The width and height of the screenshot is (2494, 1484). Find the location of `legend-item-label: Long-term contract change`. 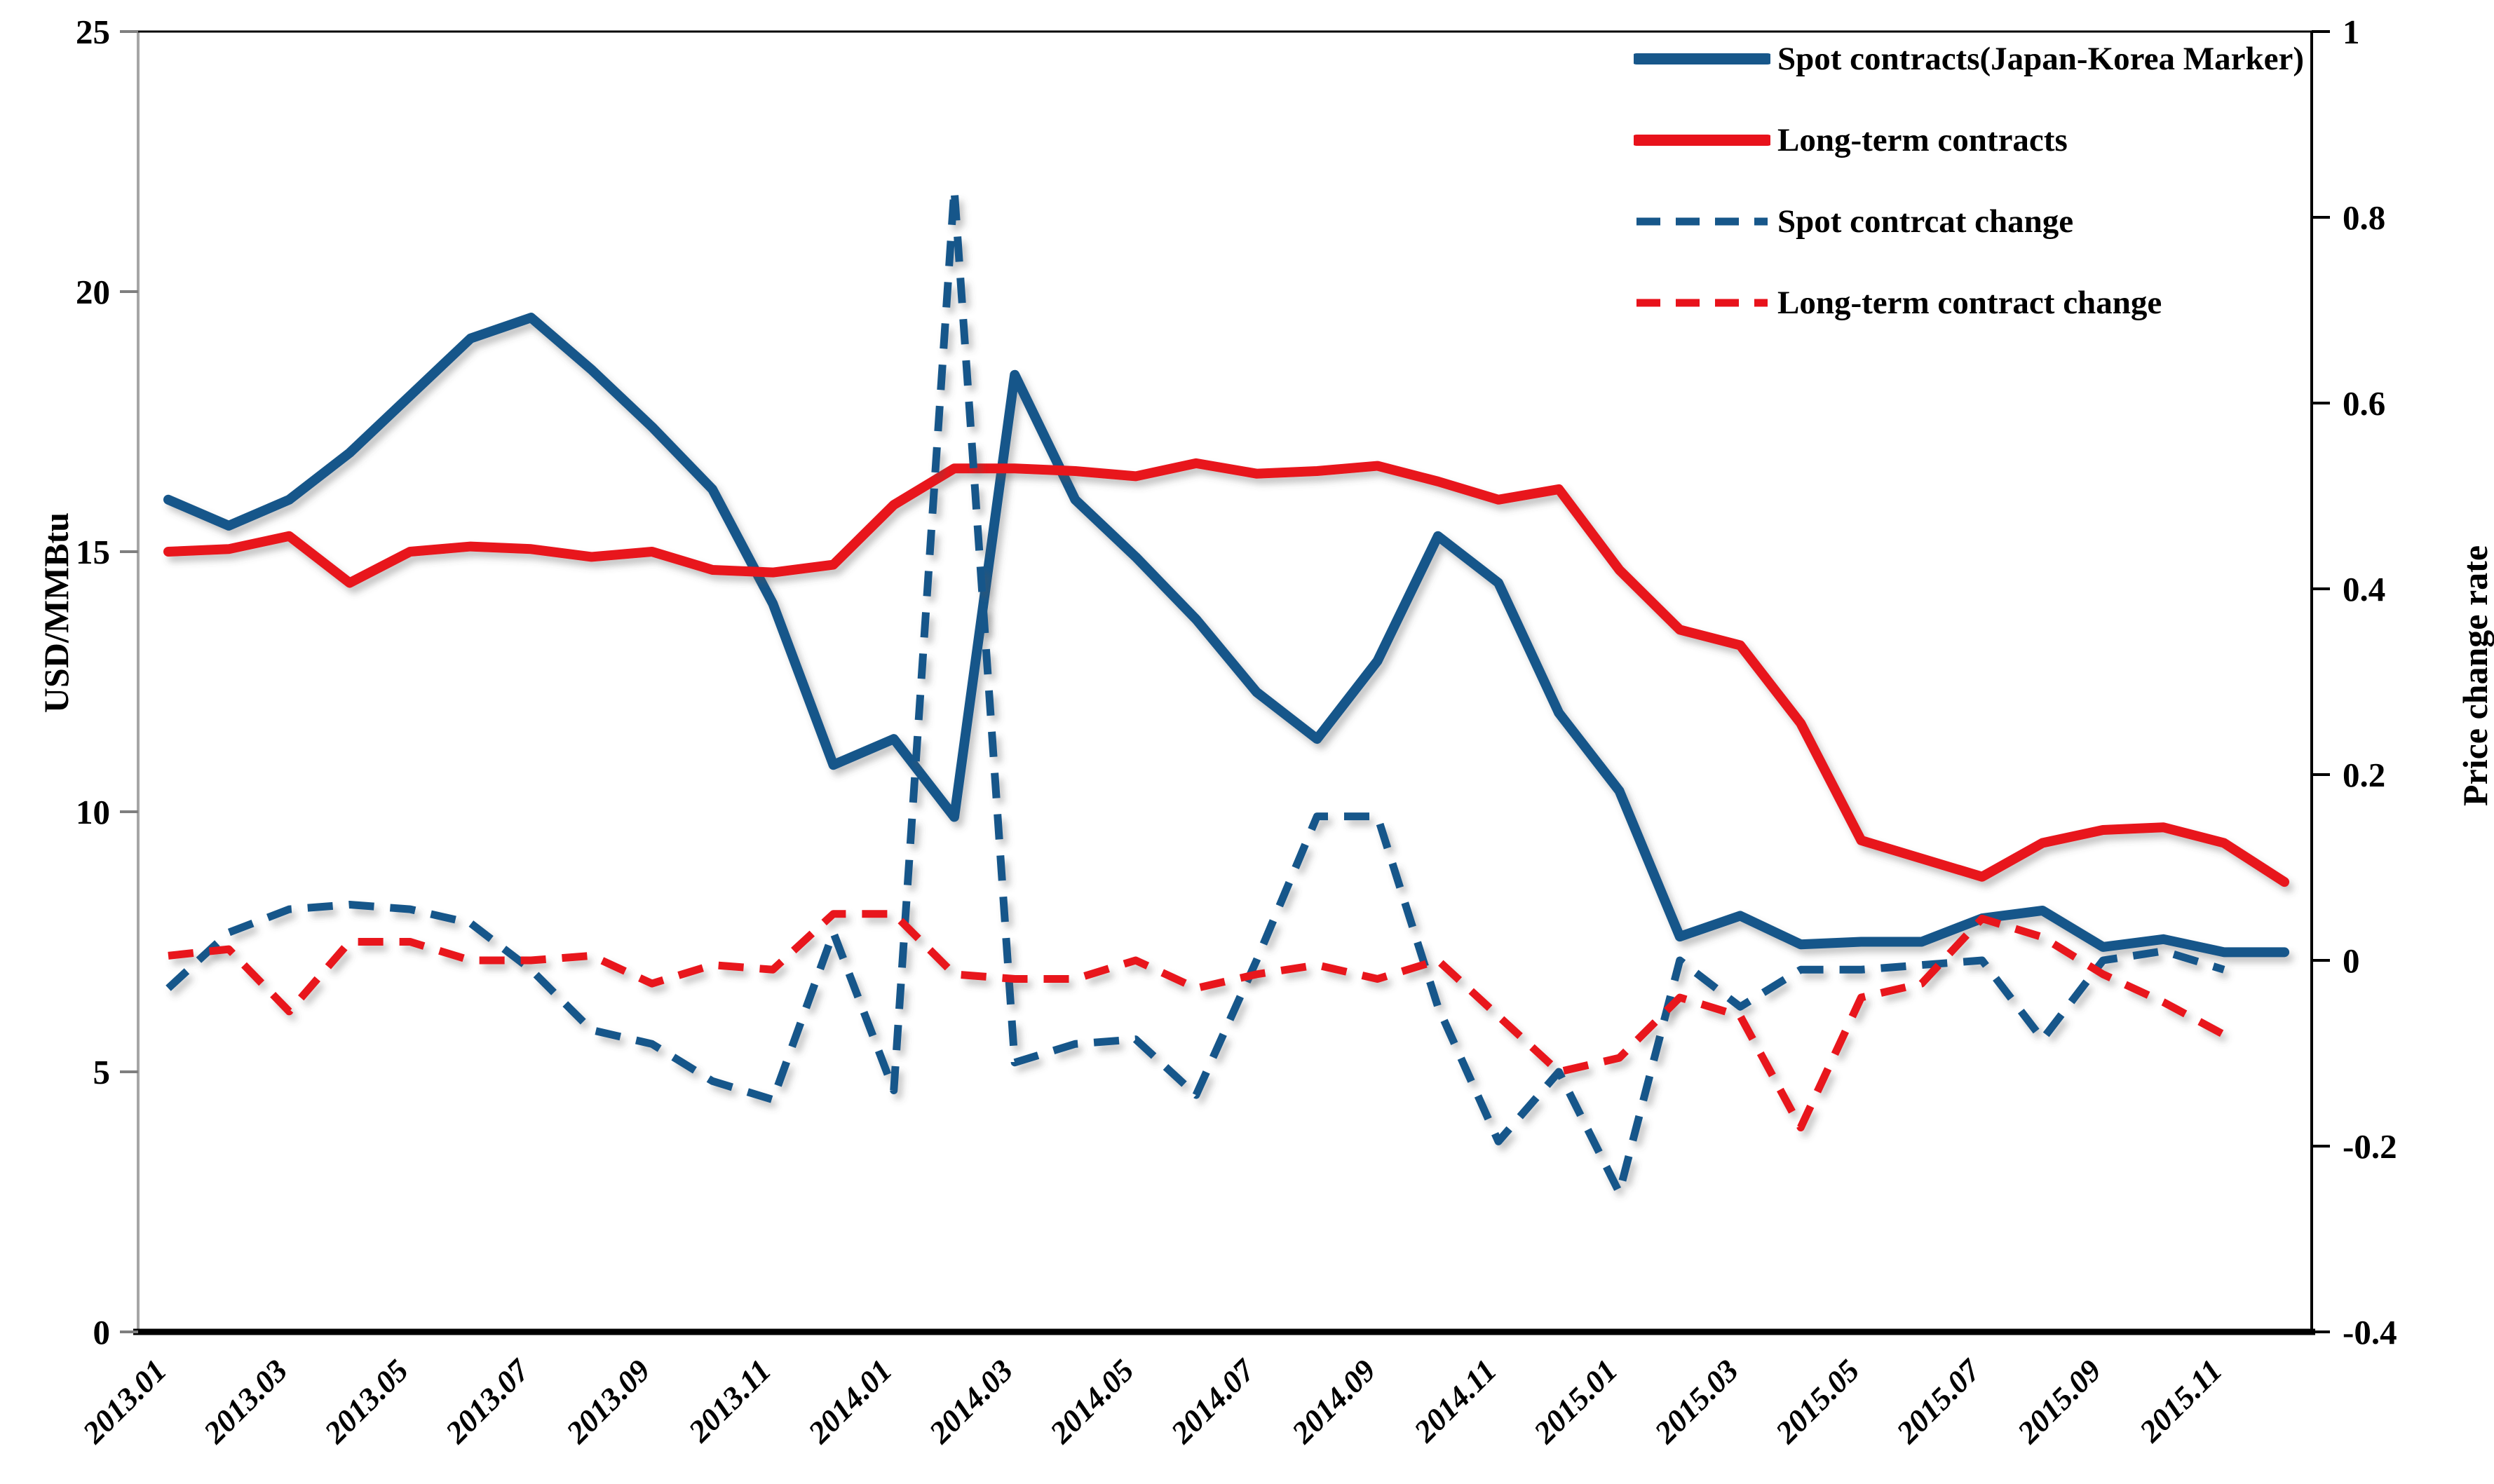

legend-item-label: Long-term contract change is located at coordinates (1969, 302).